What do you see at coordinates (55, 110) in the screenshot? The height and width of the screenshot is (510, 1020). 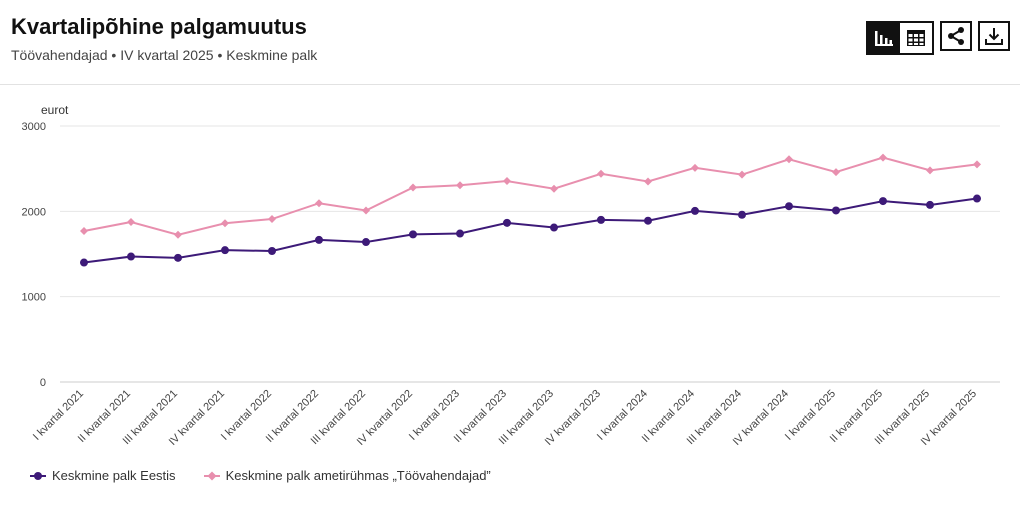 I see `y-axis-label: eurot` at bounding box center [55, 110].